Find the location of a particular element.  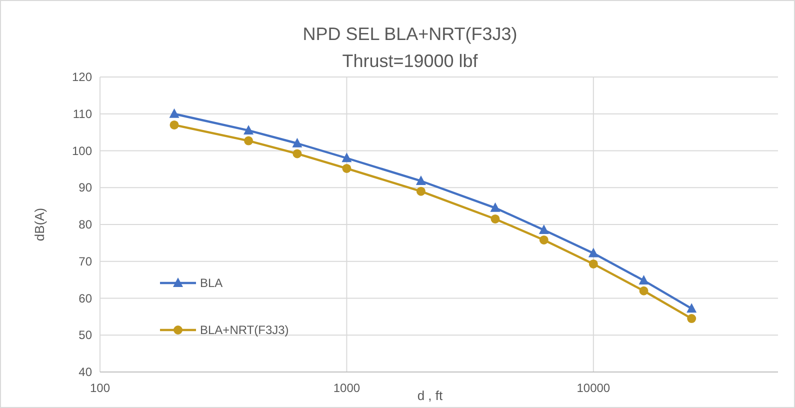

x-axis-title: d , ft is located at coordinates (430, 395).